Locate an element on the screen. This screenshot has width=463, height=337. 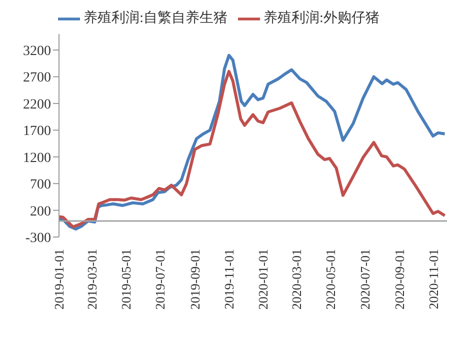
x-tick-label: 2020-01-01 is located at coordinates (263, 279).